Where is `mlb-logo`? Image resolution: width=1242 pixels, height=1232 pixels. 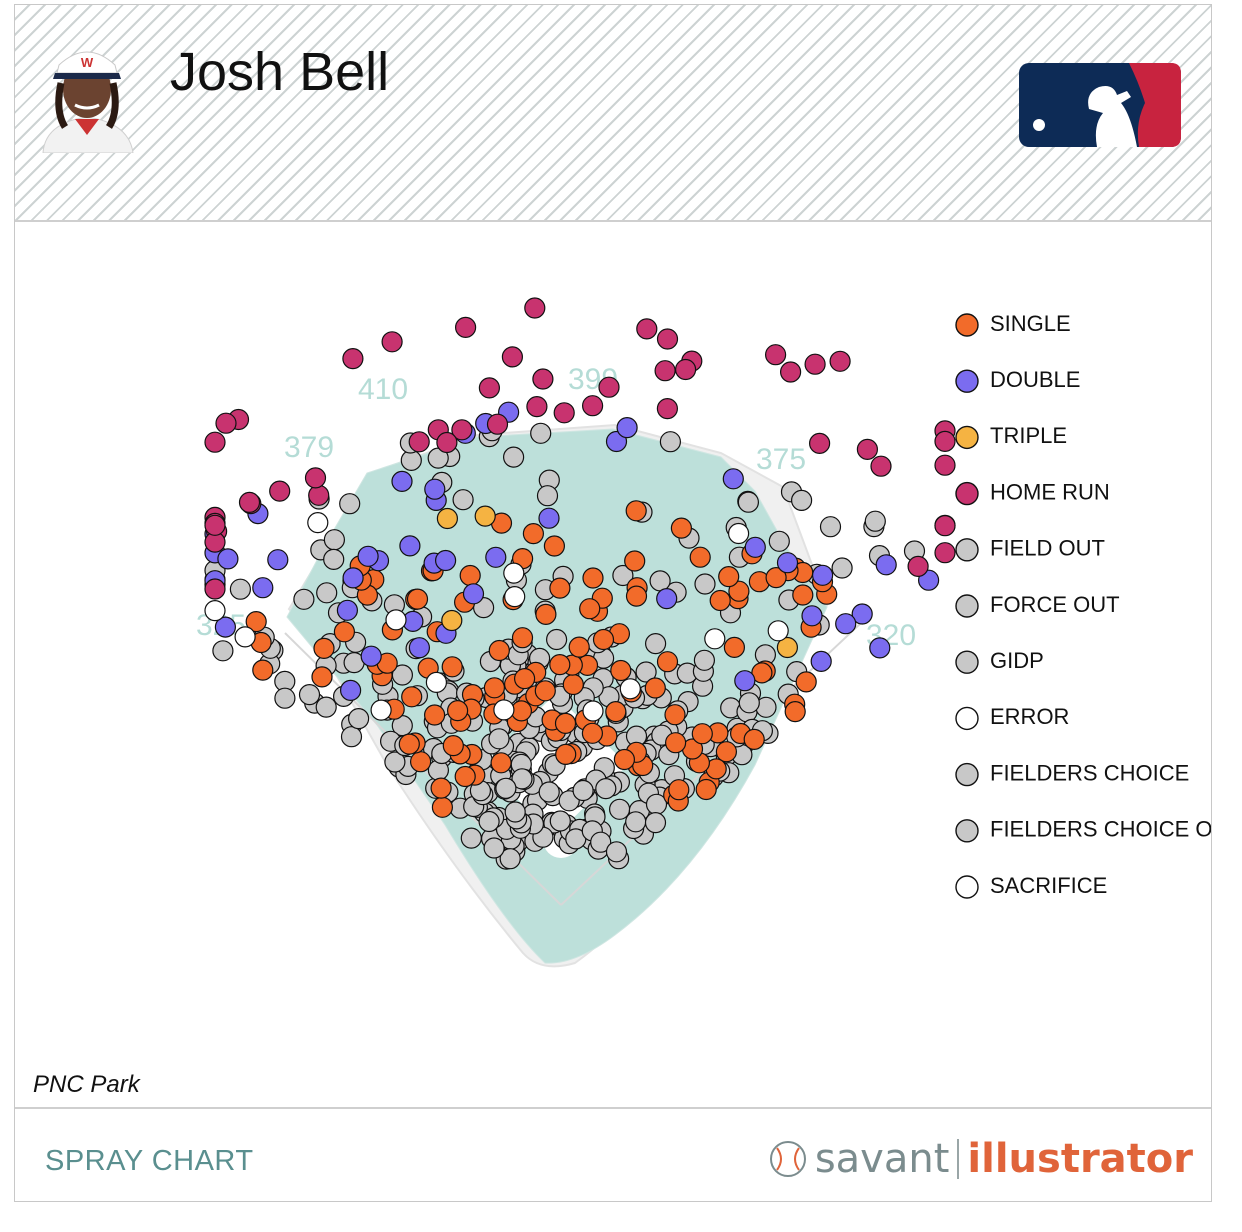 mlb-logo is located at coordinates (1100, 105).